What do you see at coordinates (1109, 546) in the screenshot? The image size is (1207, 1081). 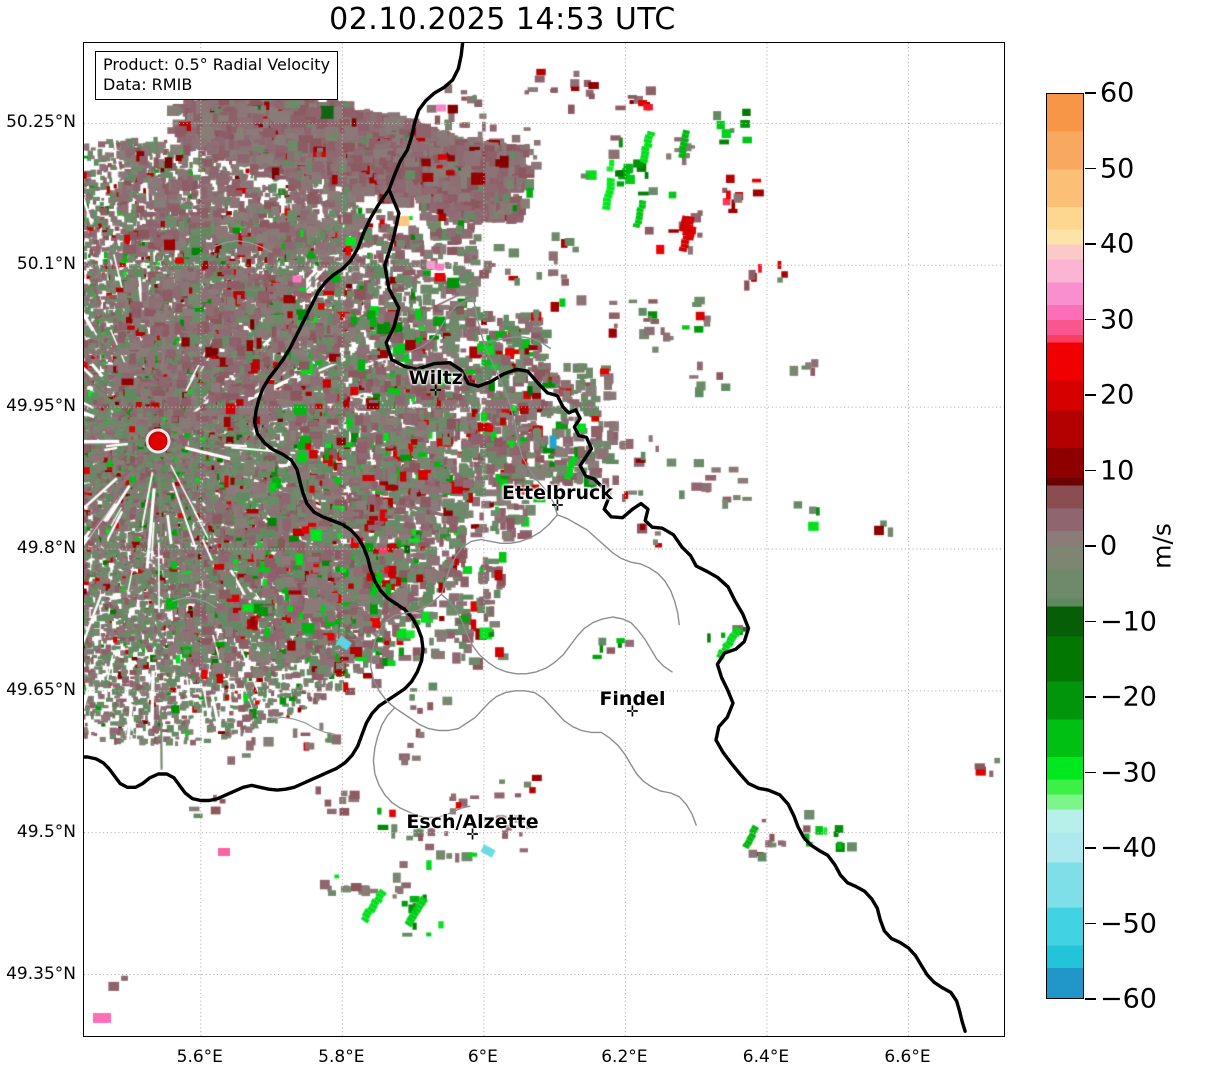 I see `colorbar-tick-label: 0` at bounding box center [1109, 546].